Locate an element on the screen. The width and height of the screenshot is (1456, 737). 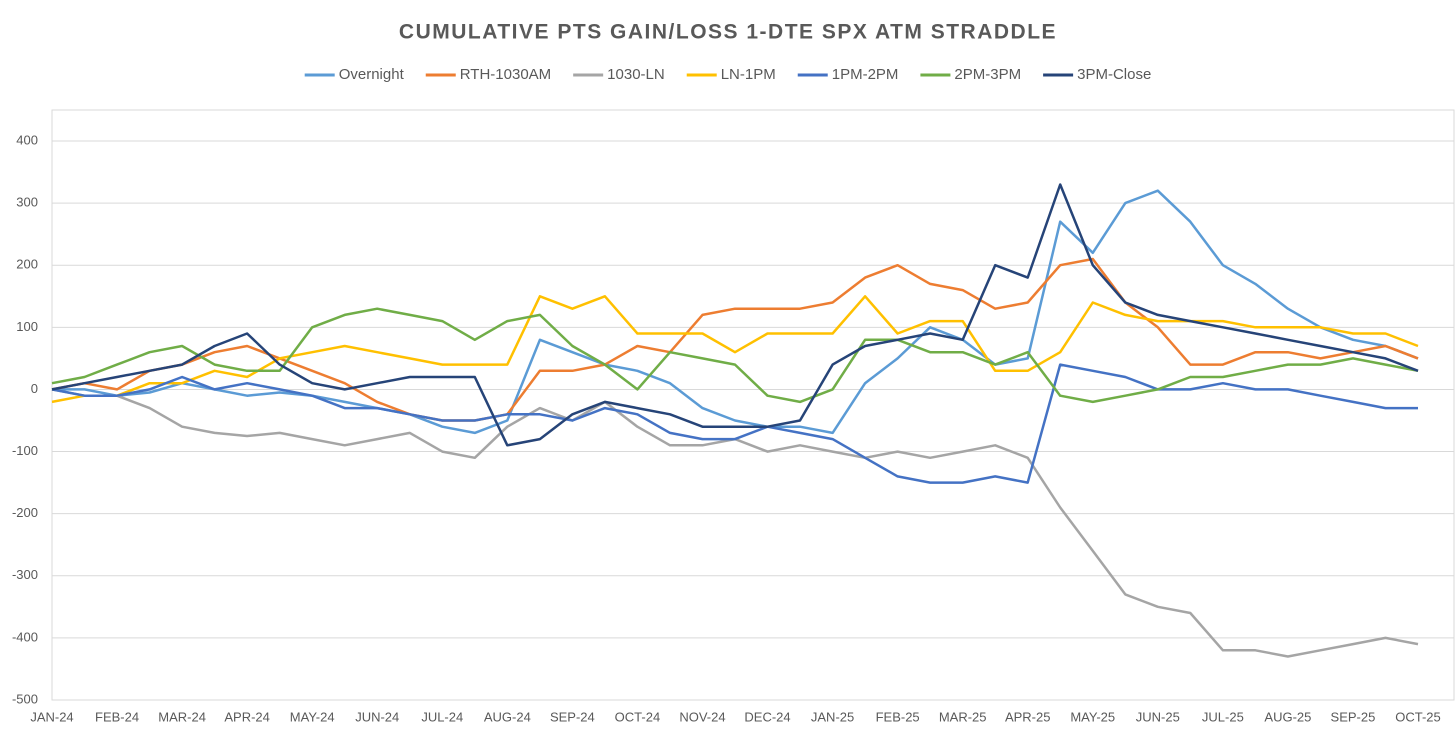
x-tick-label: APR-25 is located at coordinates (1028, 716).